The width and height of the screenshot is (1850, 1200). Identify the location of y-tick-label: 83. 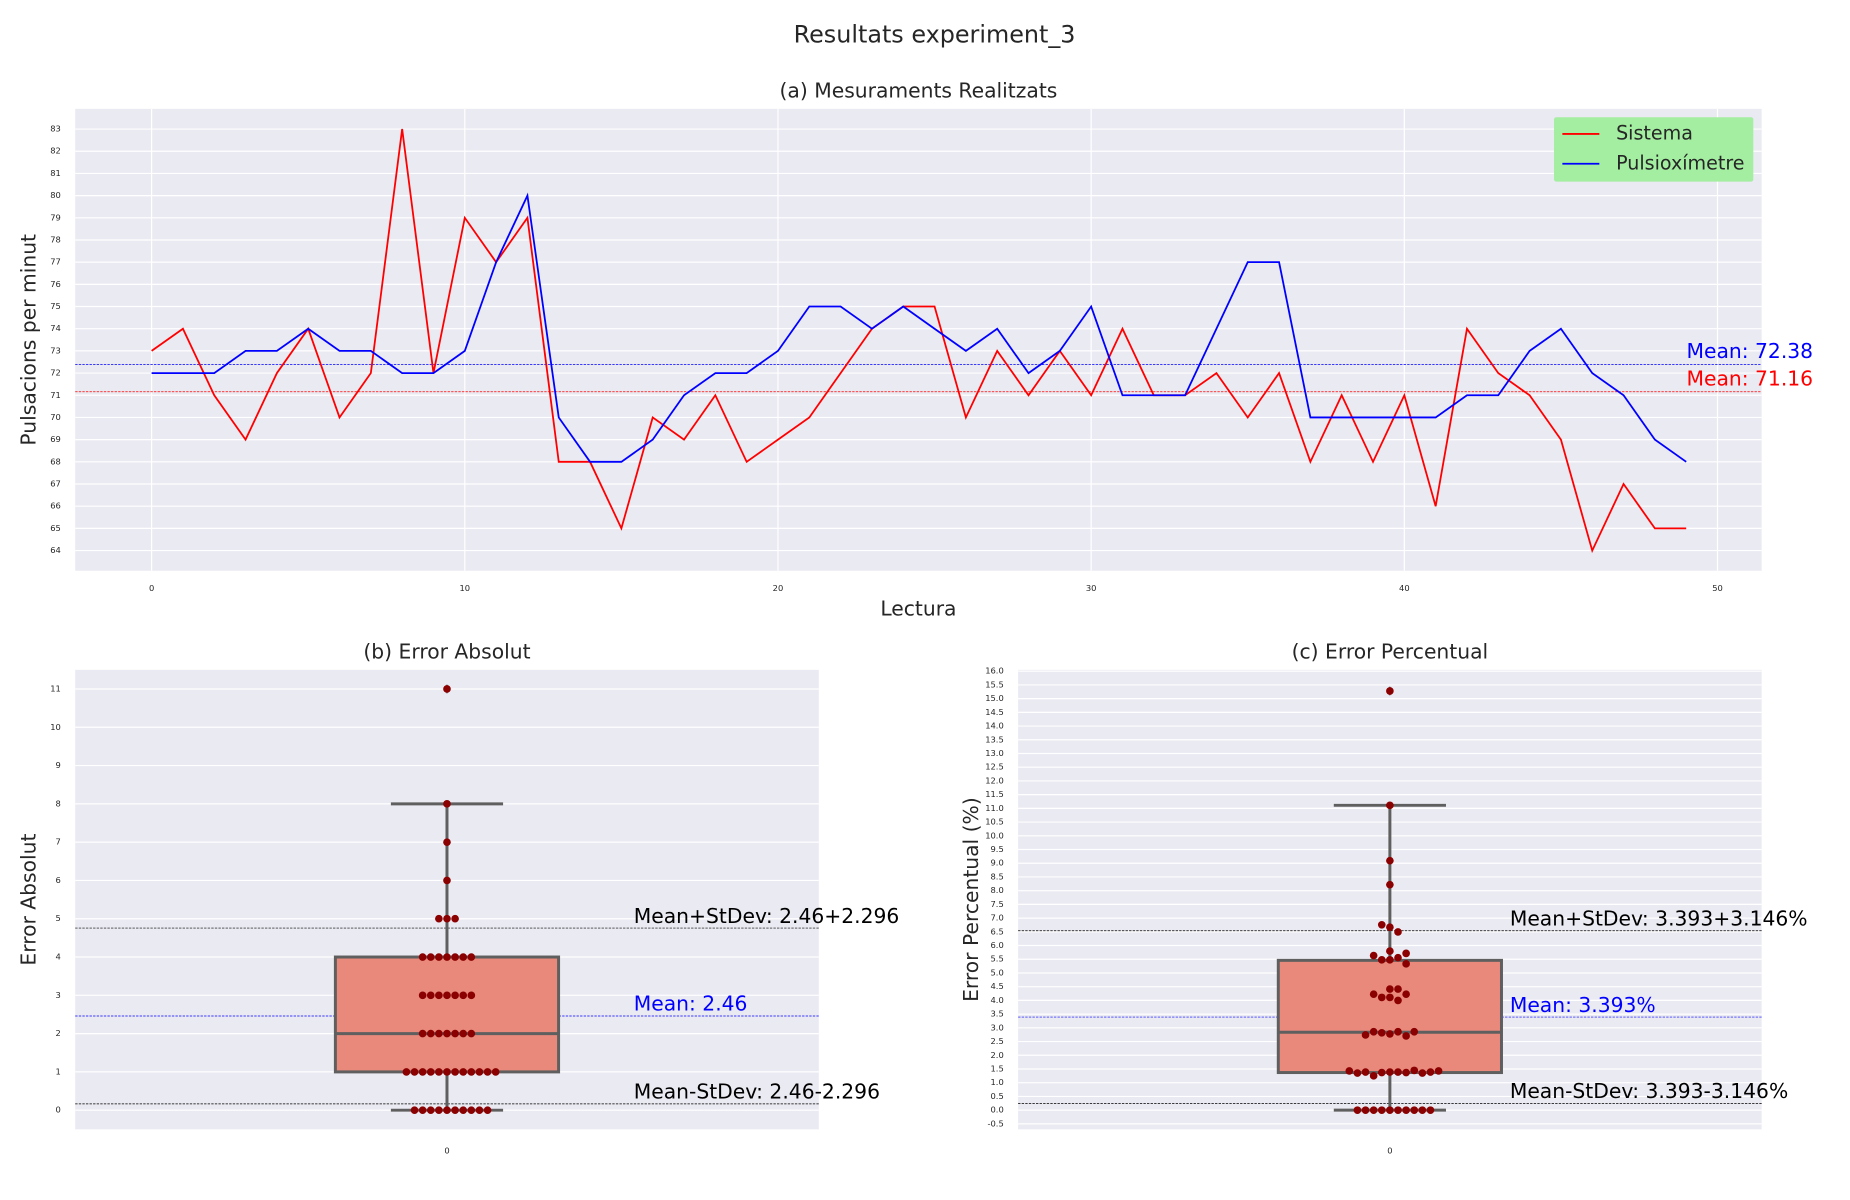
(55, 129).